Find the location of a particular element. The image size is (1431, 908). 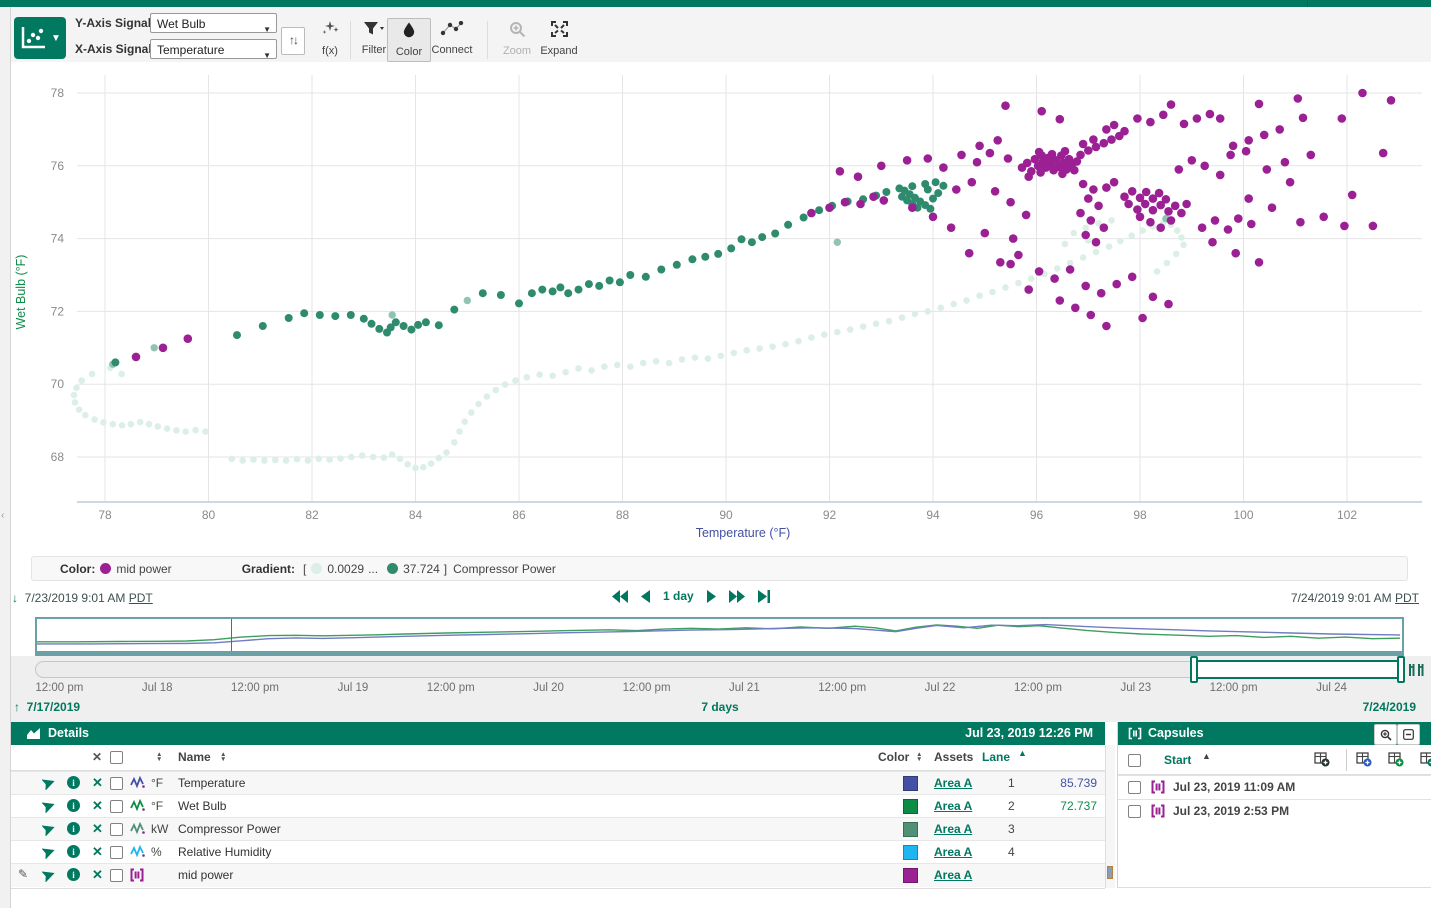

trend-preview-strip is located at coordinates (719, 636).